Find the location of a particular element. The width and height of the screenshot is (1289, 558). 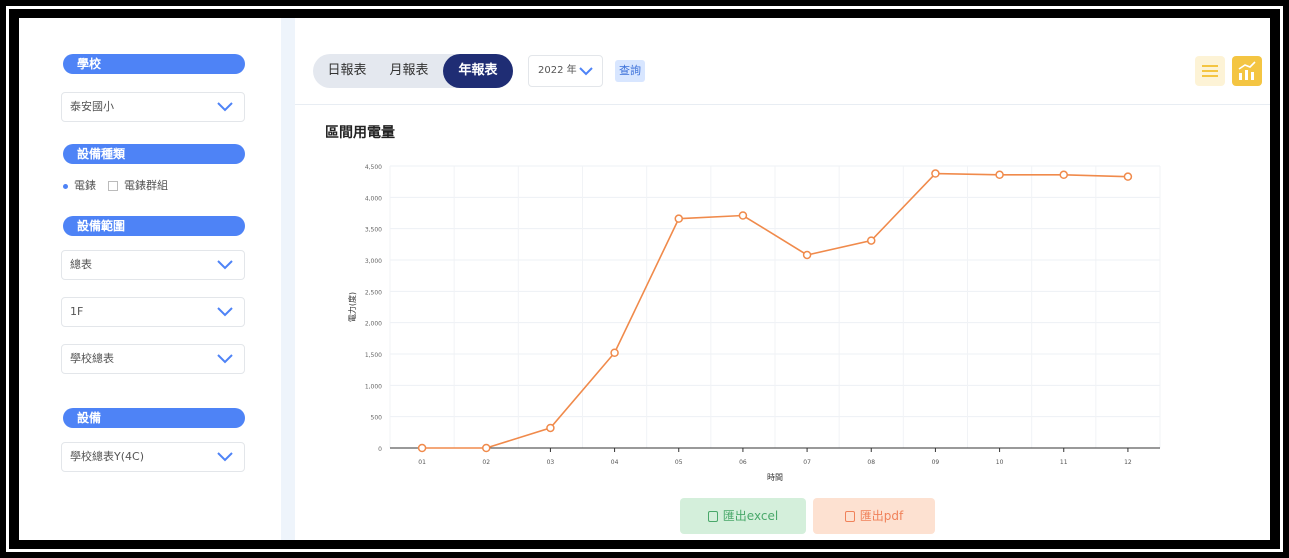

y-tick-label: 3,500 is located at coordinates (373, 230).